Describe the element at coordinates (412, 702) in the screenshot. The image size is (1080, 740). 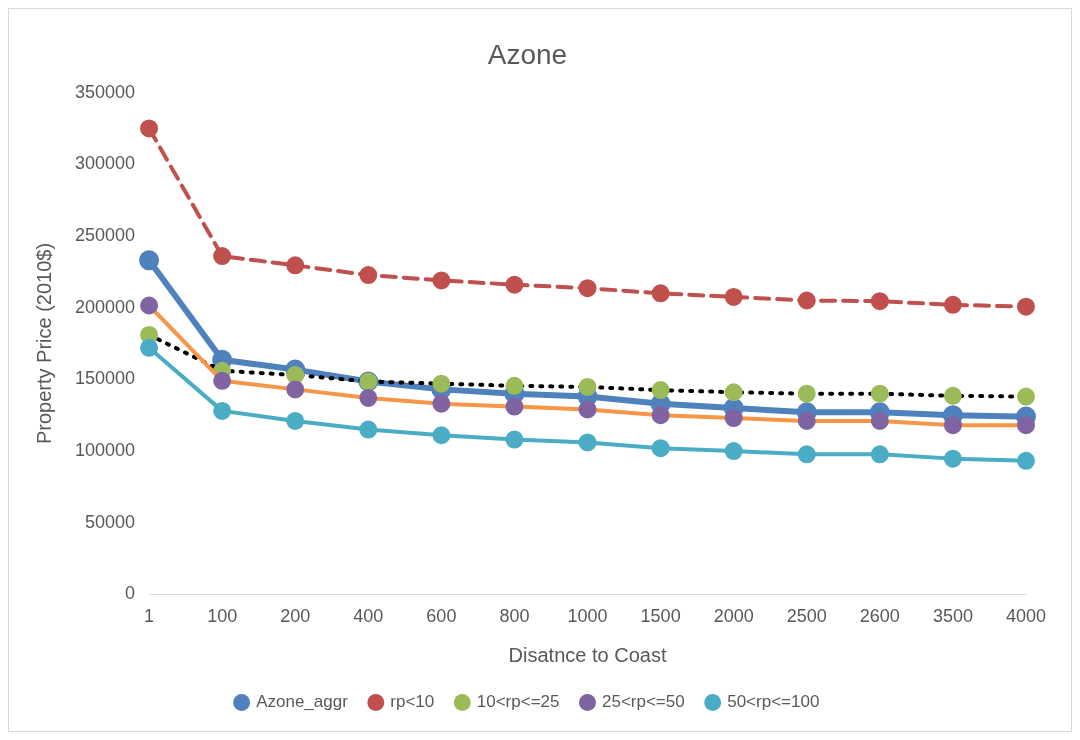
I see `legend-label: rp<10` at that location.